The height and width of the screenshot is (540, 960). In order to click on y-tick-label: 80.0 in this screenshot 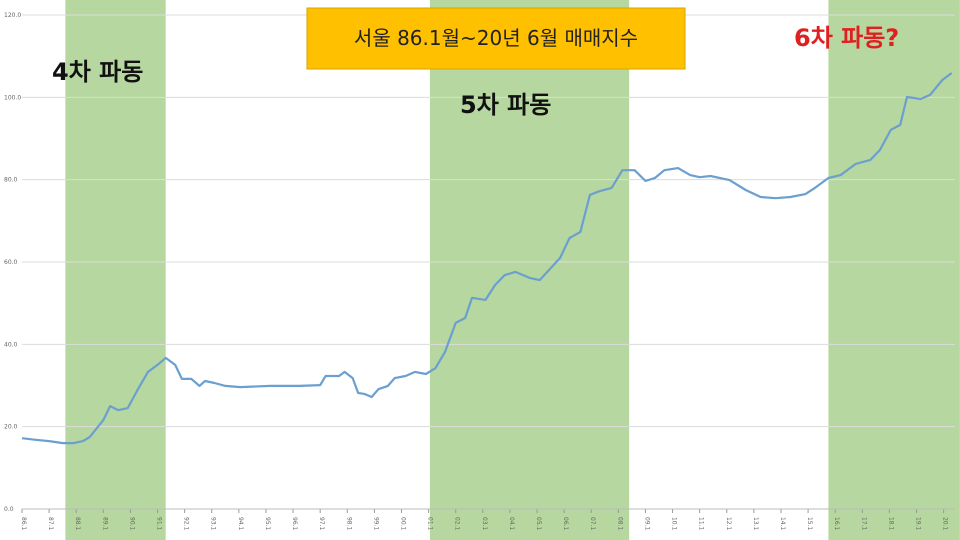, I will do `click(11, 180)`.